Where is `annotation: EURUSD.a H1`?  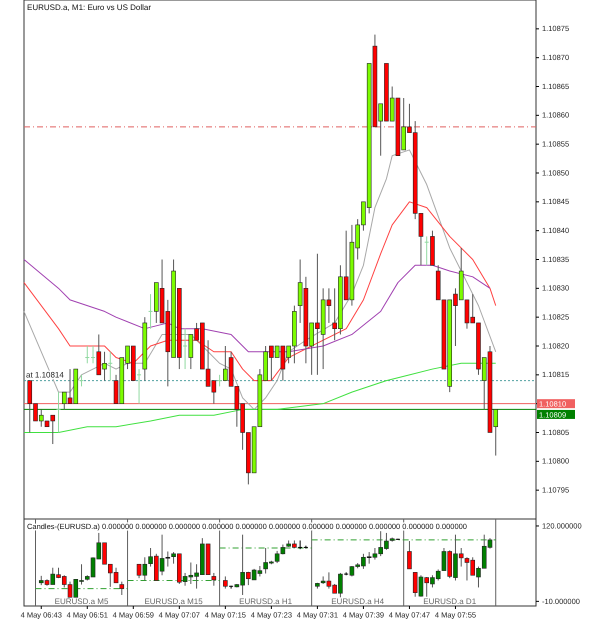 annotation: EURUSD.a H1 is located at coordinates (266, 601).